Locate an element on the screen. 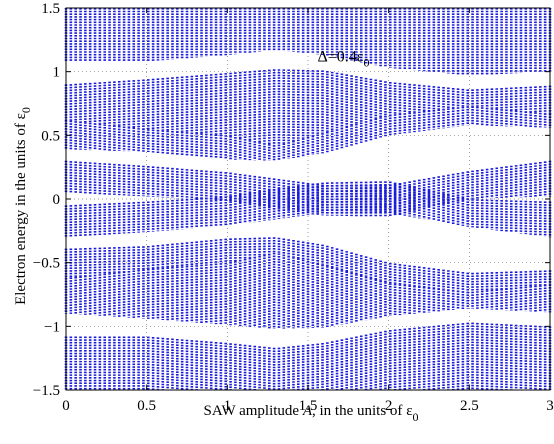 Image resolution: width=554 pixels, height=444 pixels. x-axis-label-mid: , in the units of is located at coordinates (359, 411).